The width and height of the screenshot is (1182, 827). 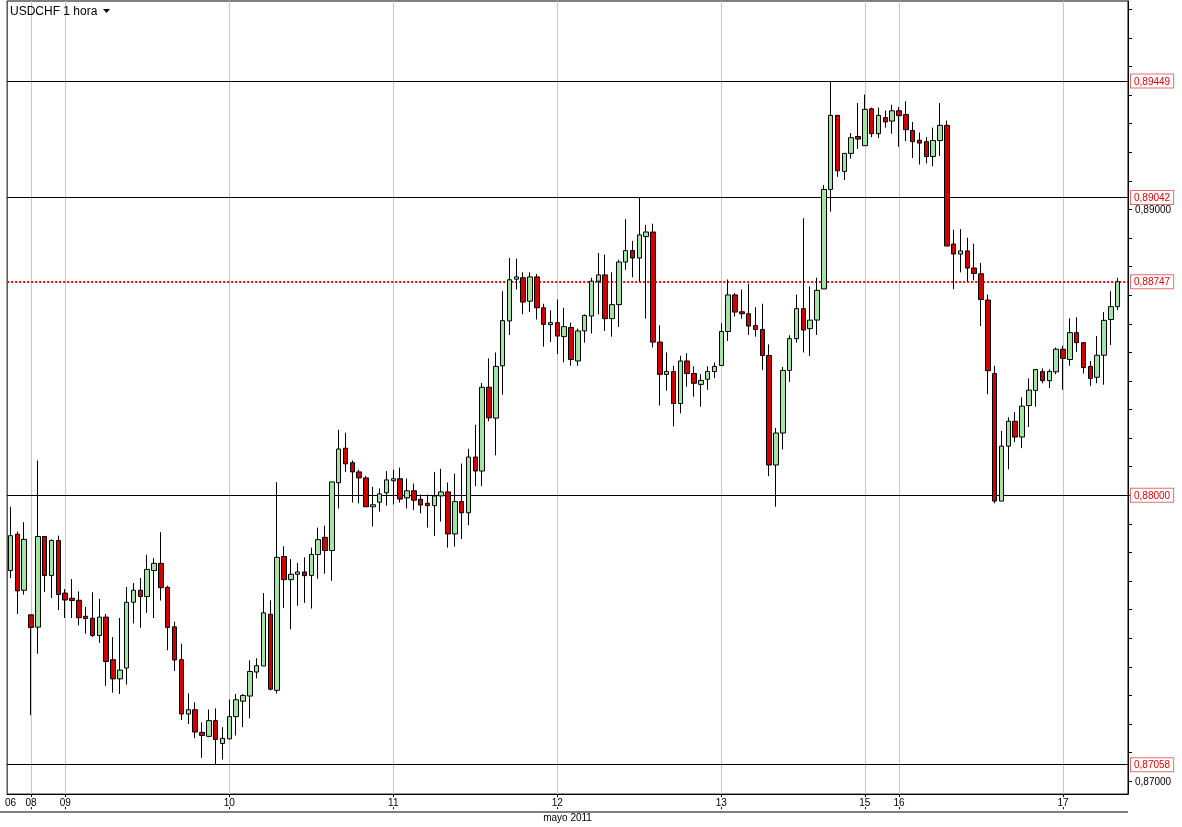 I want to click on x-tick-label: 17, so click(x=1063, y=802).